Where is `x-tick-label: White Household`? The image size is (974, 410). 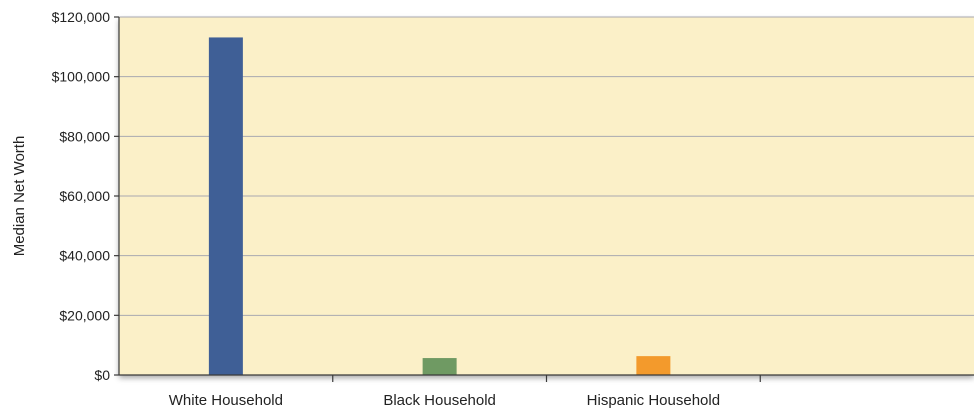 x-tick-label: White Household is located at coordinates (226, 400).